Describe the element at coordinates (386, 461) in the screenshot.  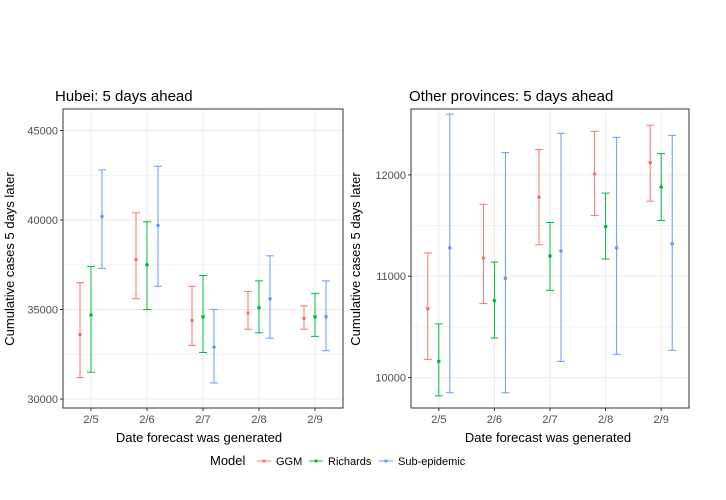
I see `legend-key-point-sub-epidemic` at that location.